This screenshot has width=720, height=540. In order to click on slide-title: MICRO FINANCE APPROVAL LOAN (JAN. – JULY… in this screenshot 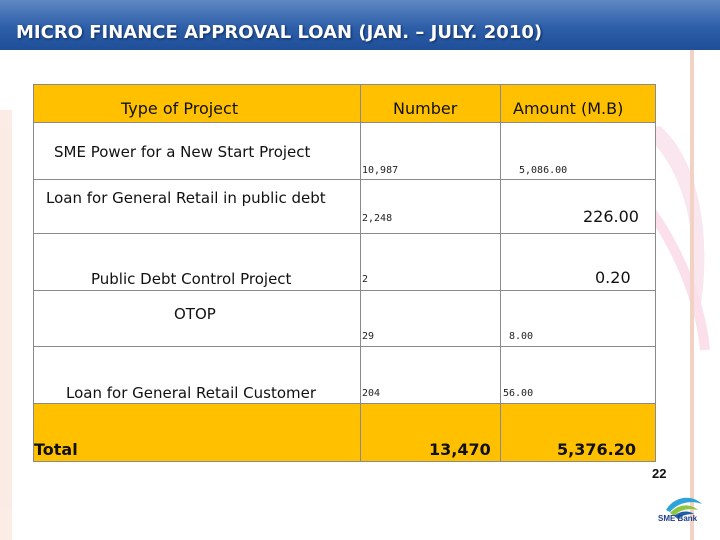, I will do `click(279, 32)`.